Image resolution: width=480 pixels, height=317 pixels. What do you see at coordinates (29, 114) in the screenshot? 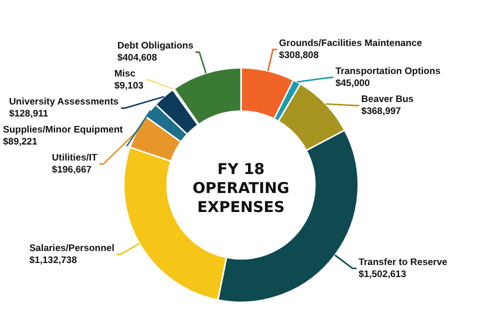
I see `data-label: $128,911` at bounding box center [29, 114].